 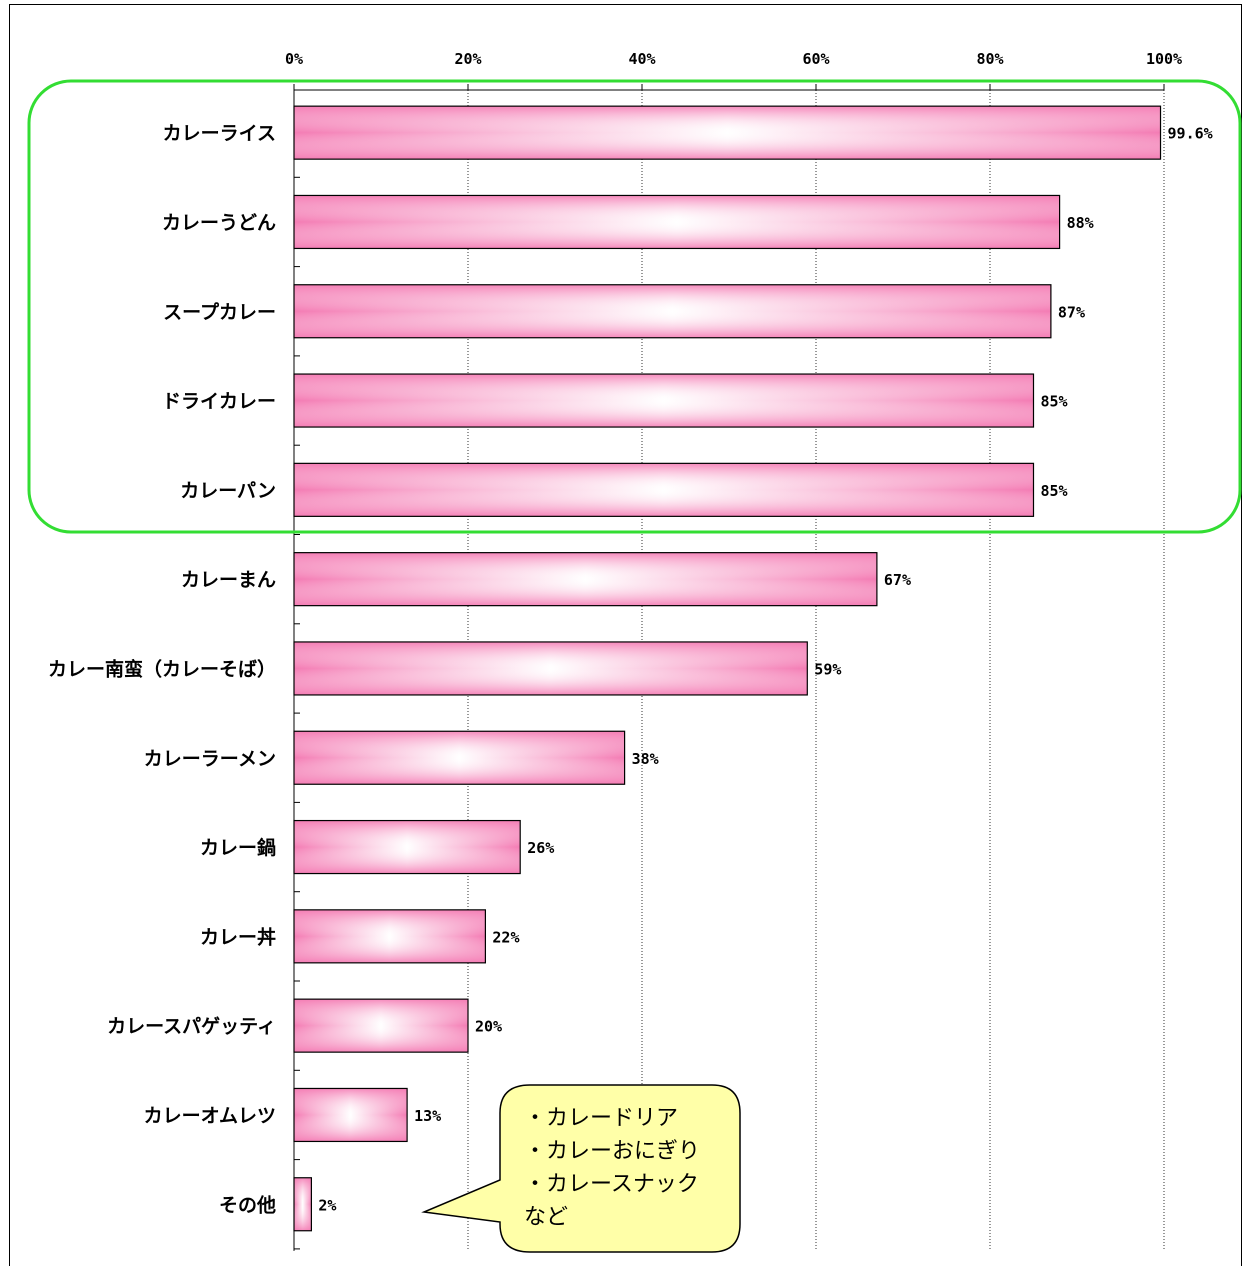 What do you see at coordinates (219, 223) in the screenshot?
I see `category-label: カレーうどん` at bounding box center [219, 223].